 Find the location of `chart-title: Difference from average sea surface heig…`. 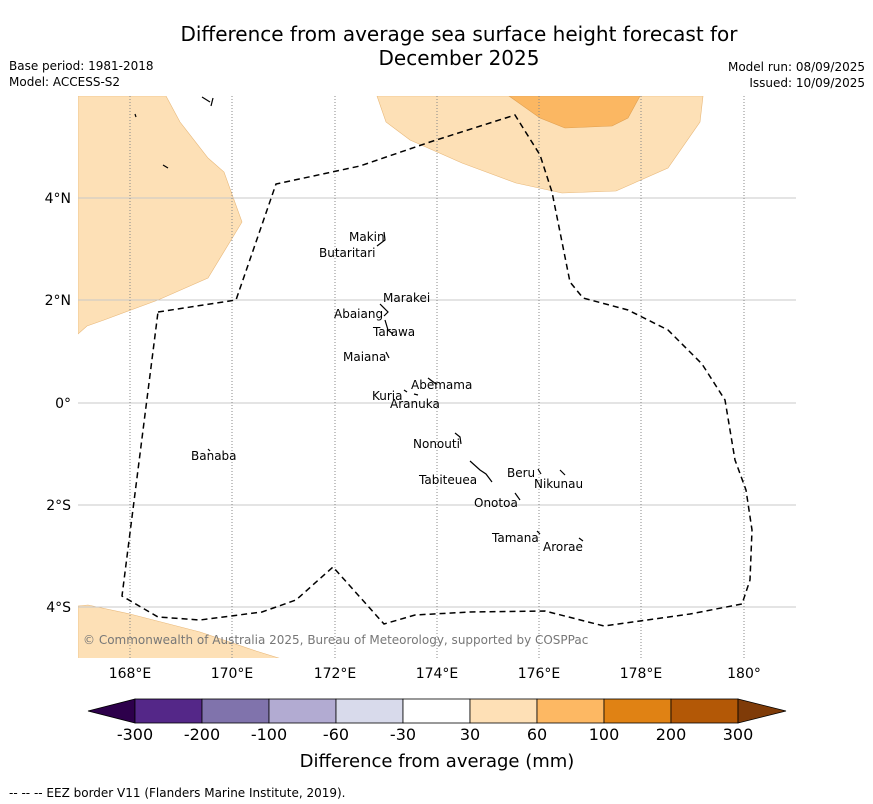

chart-title: Difference from average sea surface heig… is located at coordinates (436, 46).